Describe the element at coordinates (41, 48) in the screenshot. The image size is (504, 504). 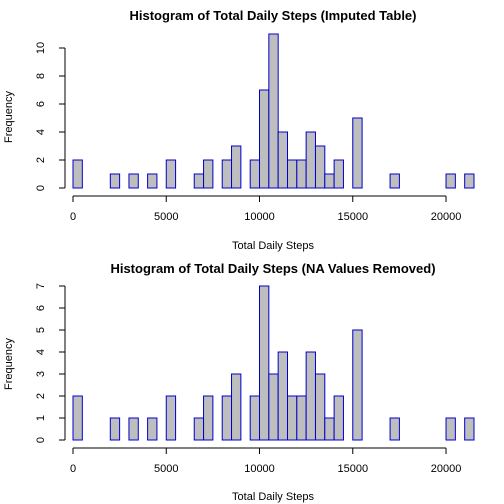
I see `y-tick-label: 10` at that location.